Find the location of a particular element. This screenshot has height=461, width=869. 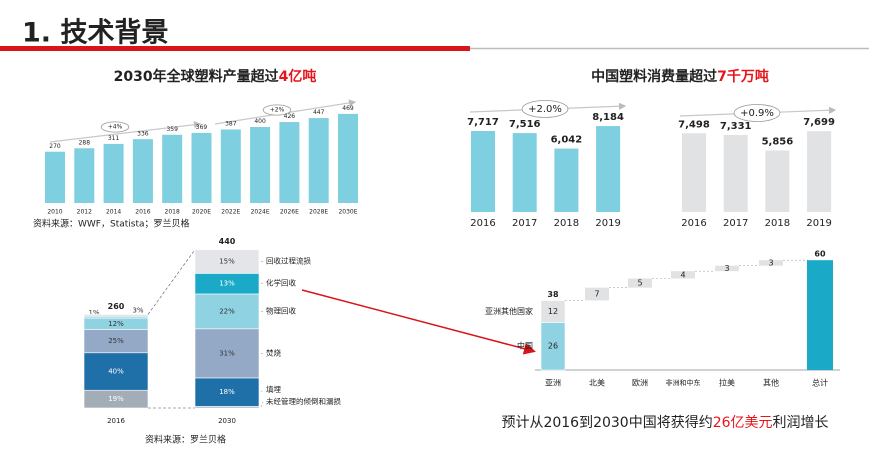

value-label: 469 is located at coordinates (348, 108).